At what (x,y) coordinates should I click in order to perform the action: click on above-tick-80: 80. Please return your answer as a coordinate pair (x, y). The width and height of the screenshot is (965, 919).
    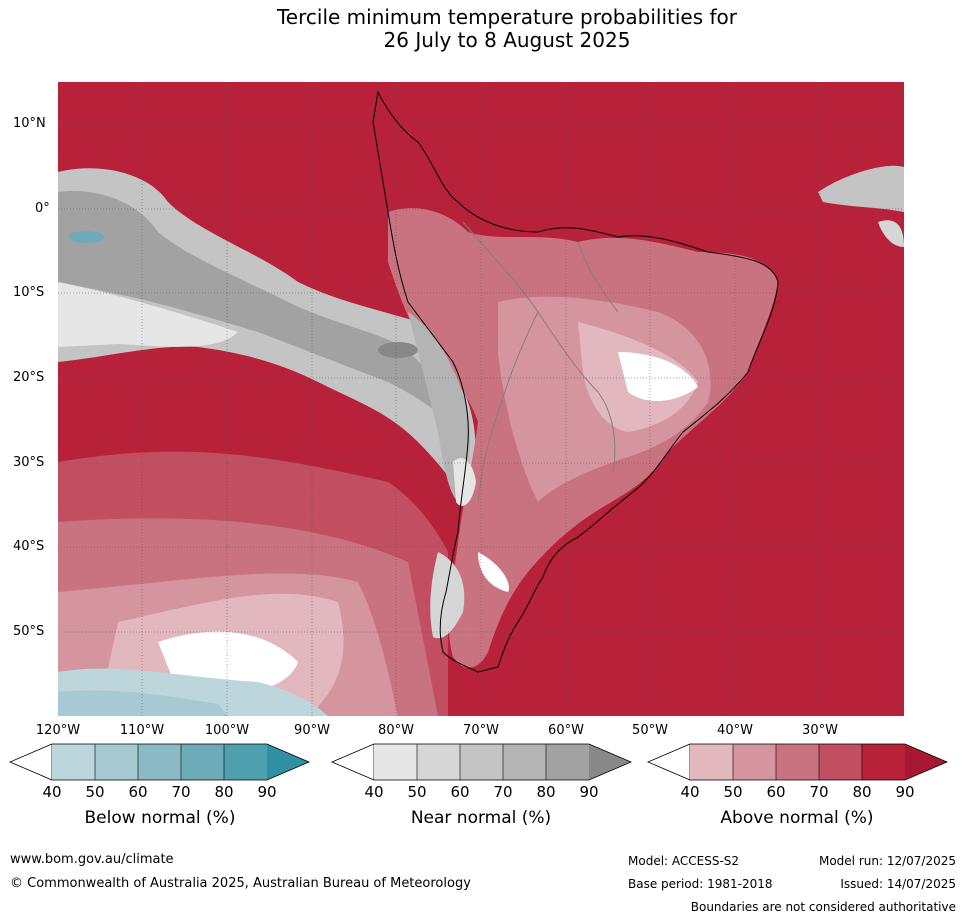
    Looking at the image, I should click on (862, 792).